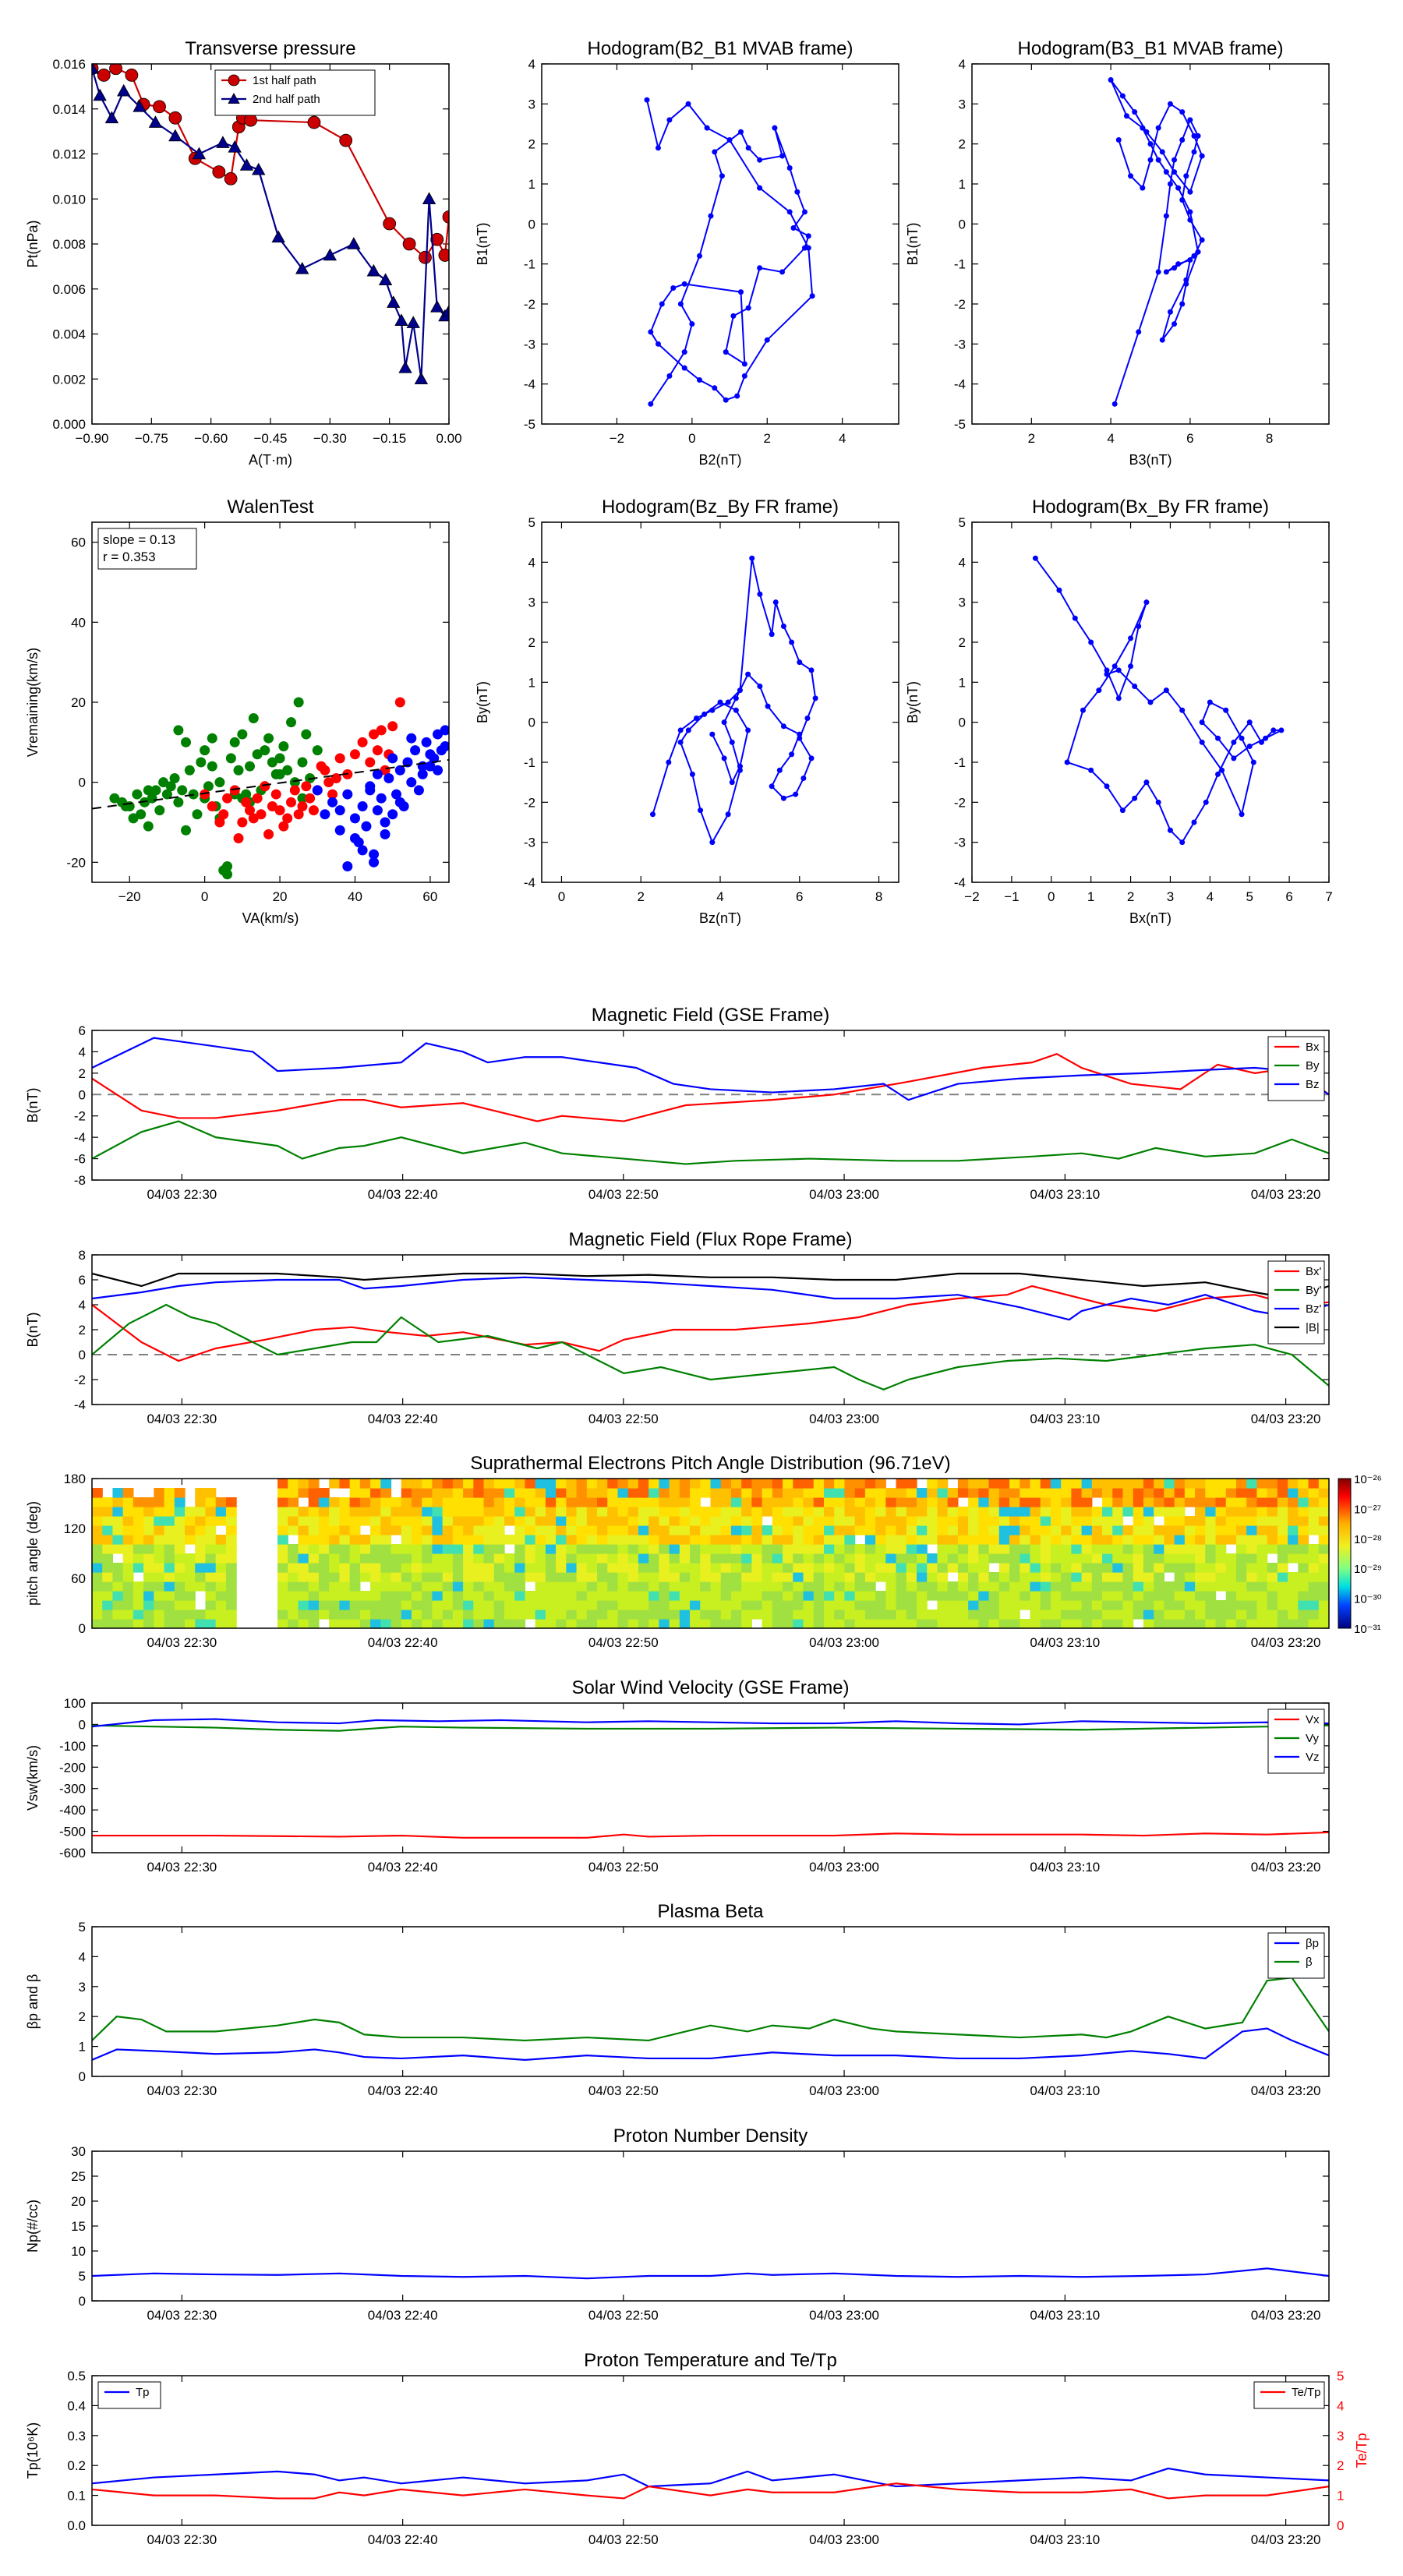 The height and width of the screenshot is (2576, 1403). What do you see at coordinates (1314, 1271) in the screenshot?
I see `legend-label: Bx'` at bounding box center [1314, 1271].